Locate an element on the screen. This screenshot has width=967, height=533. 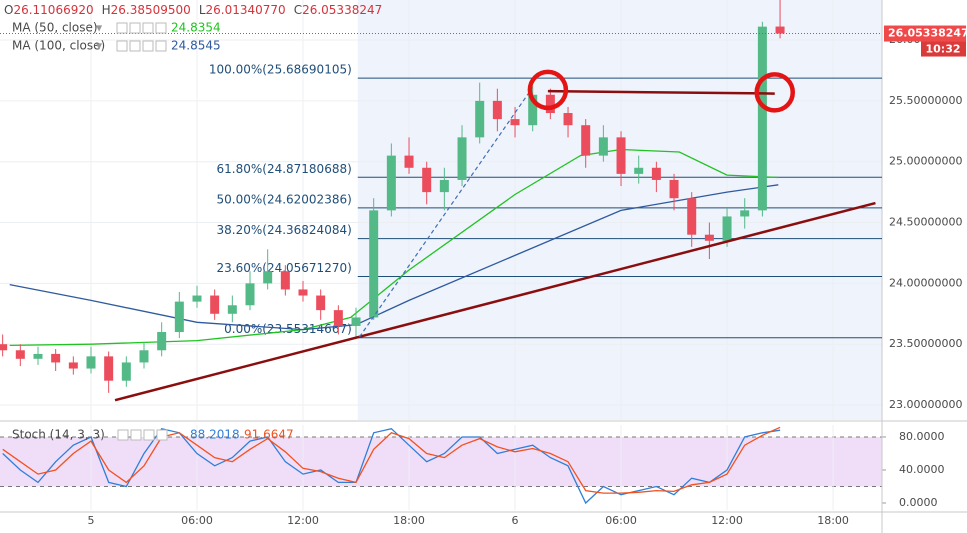
ohlc-key: C is located at coordinates (298, 10).